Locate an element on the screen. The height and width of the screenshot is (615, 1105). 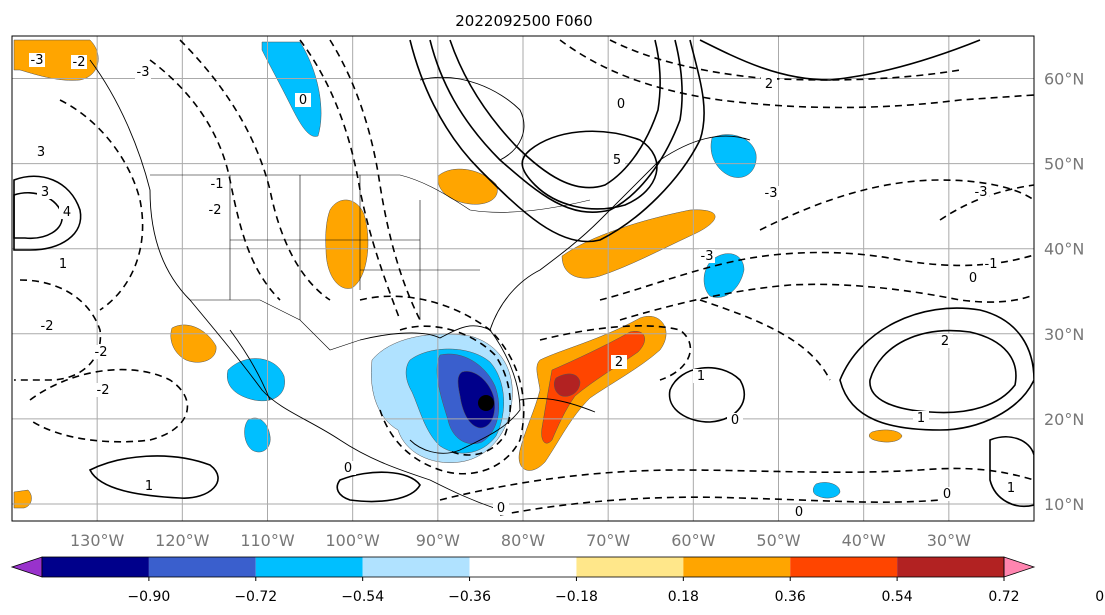
coastline-baja is located at coordinates (250, 365).